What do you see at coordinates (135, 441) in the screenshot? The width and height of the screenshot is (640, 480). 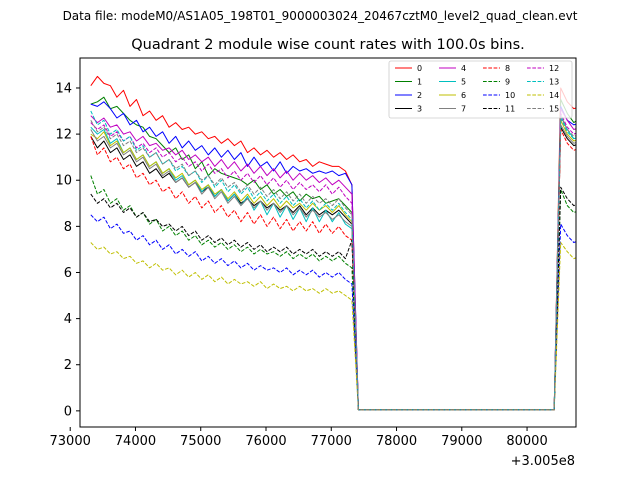 I see `x-tick-label: 74000` at bounding box center [135, 441].